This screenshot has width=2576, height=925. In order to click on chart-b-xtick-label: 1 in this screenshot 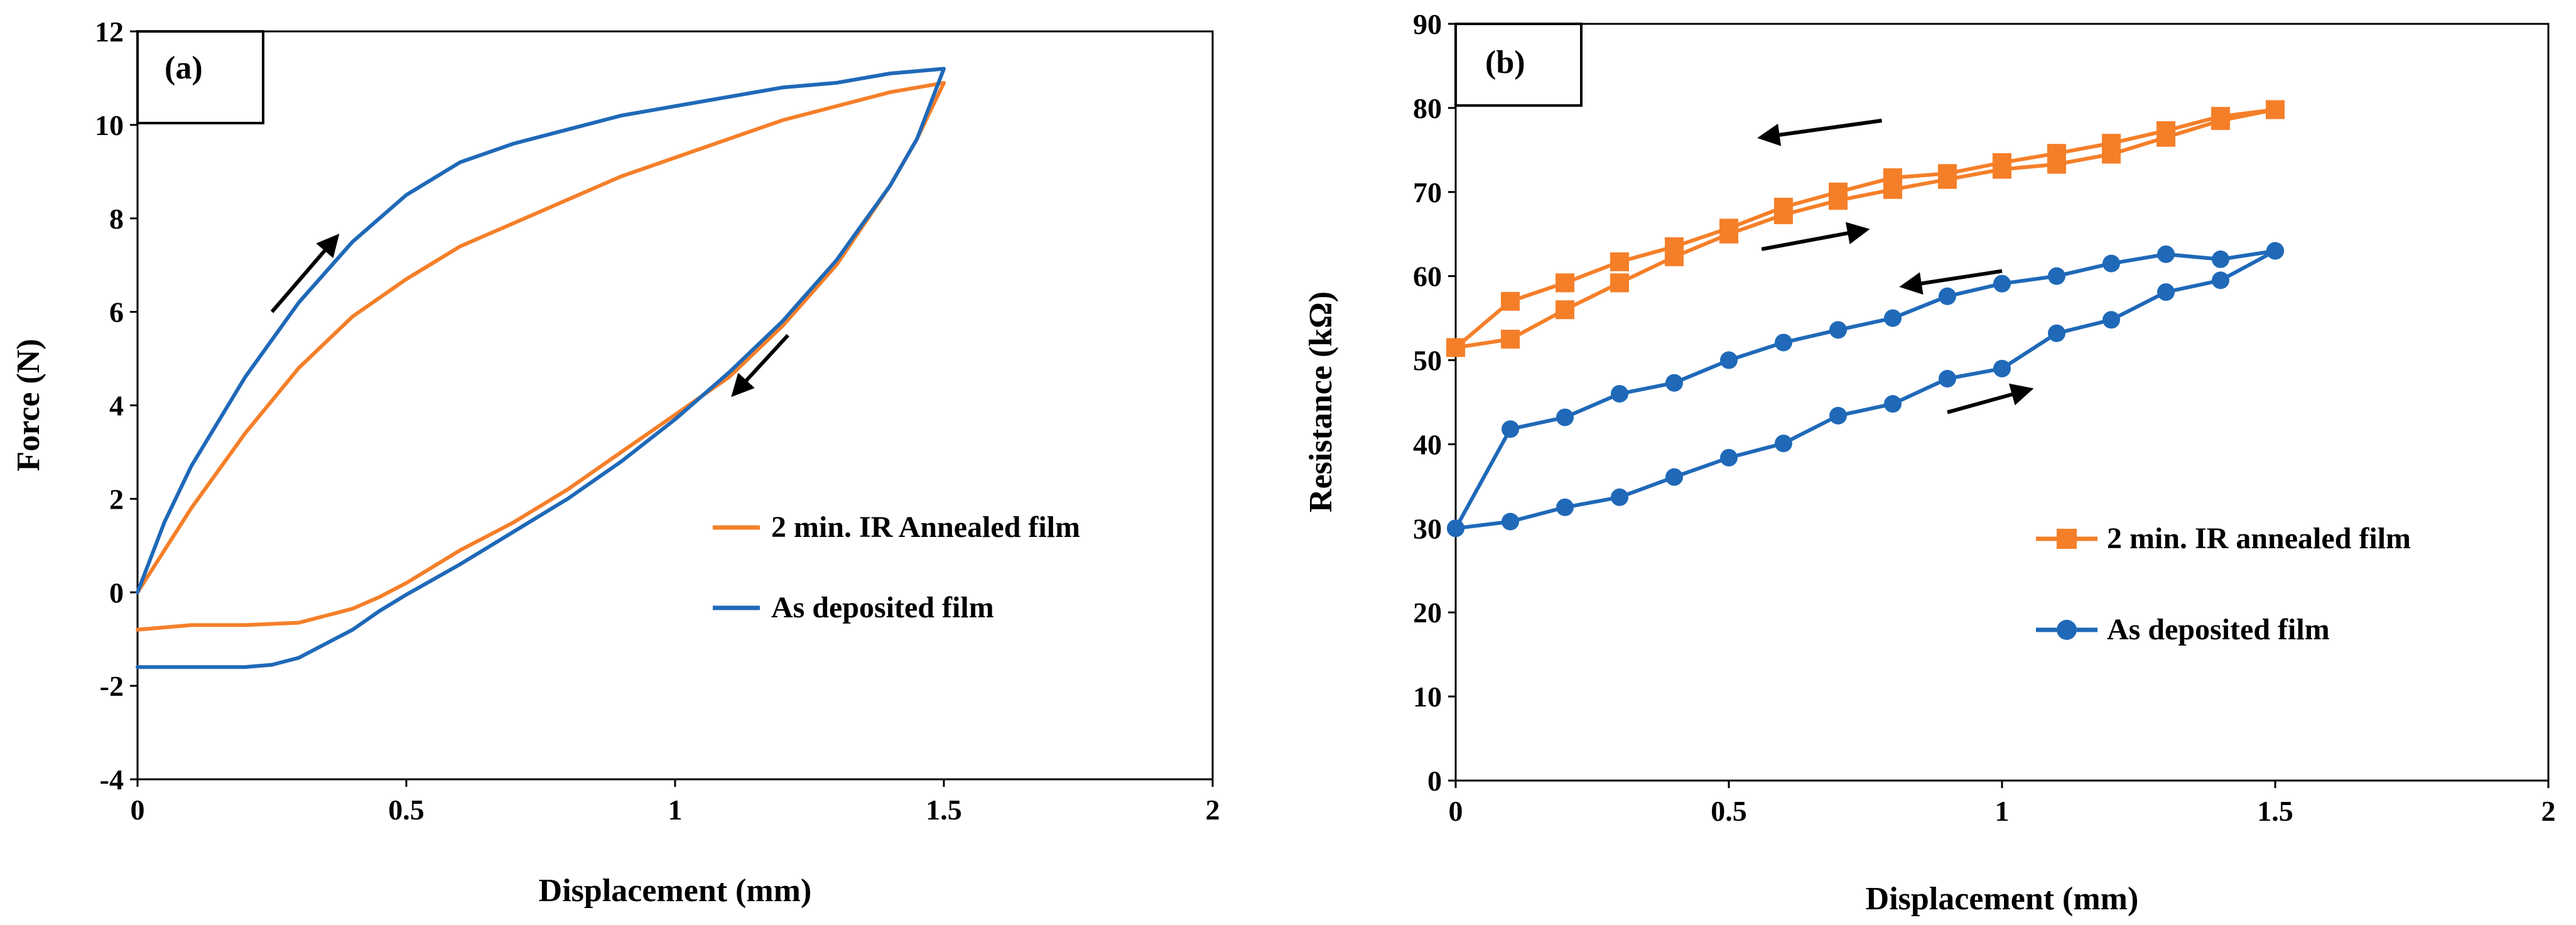, I will do `click(2003, 811)`.